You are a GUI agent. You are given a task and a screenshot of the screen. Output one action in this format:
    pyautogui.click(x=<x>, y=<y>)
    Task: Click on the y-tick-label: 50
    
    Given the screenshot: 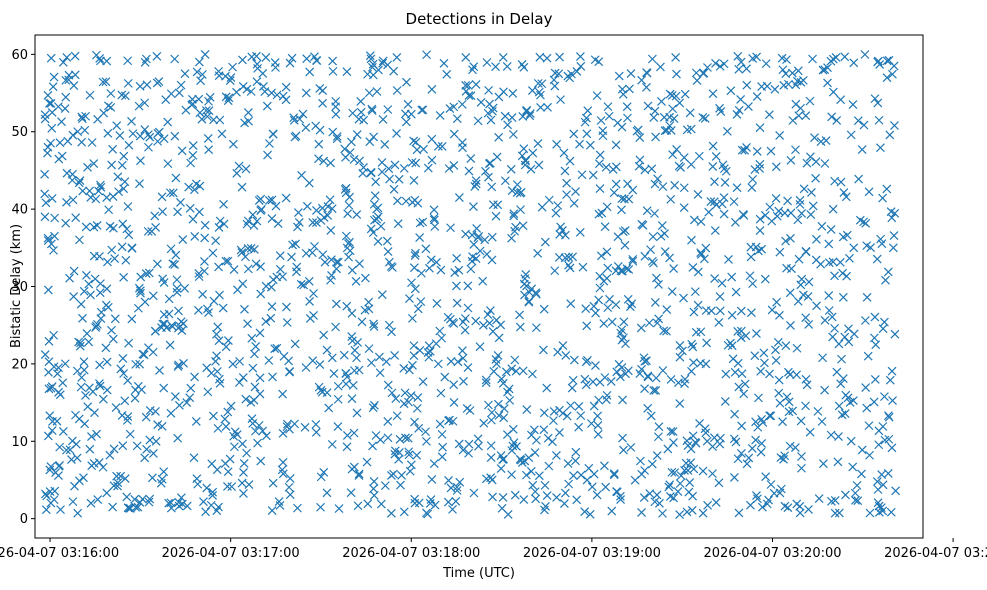 What is the action you would take?
    pyautogui.click(x=19, y=132)
    